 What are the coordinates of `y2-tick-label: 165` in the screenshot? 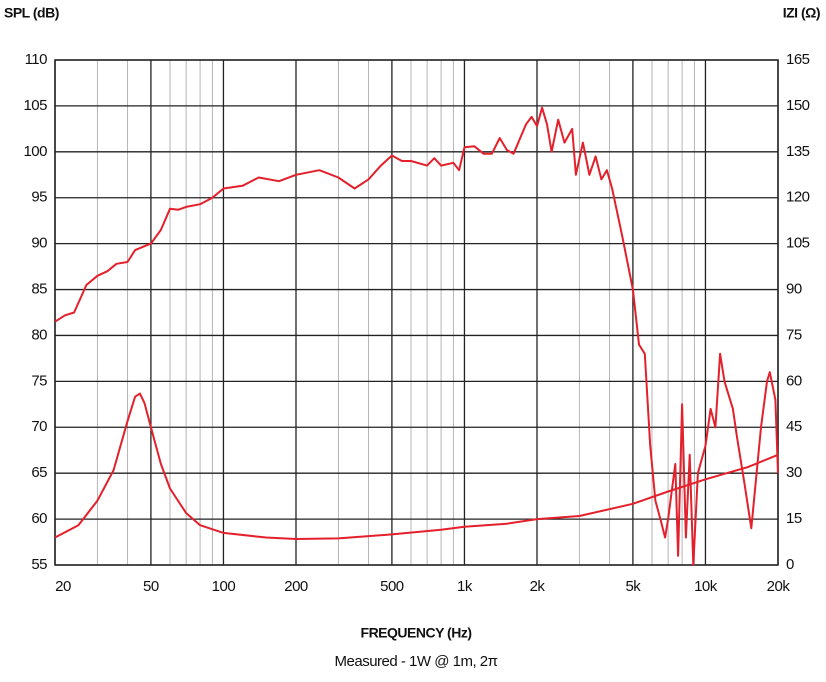 It's located at (798, 59).